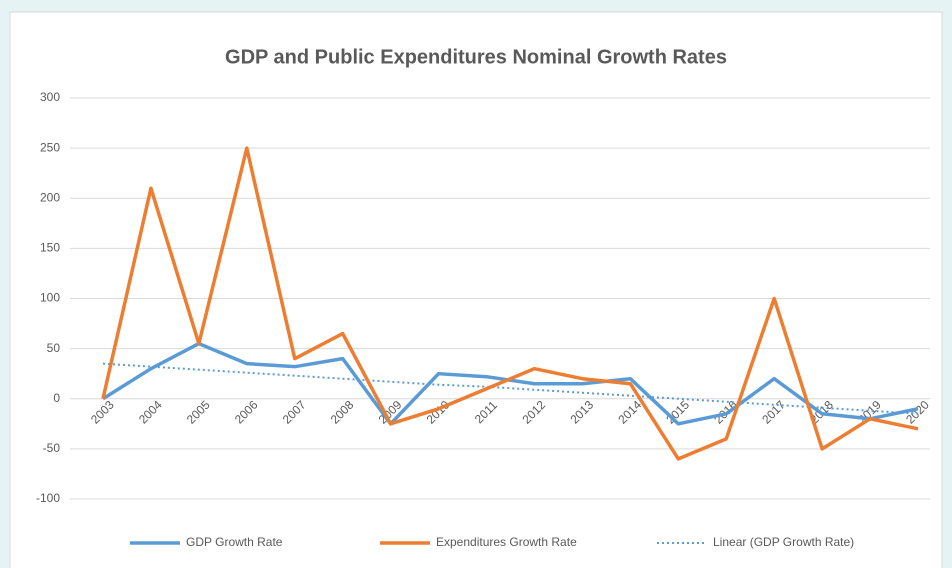 Image resolution: width=952 pixels, height=568 pixels. What do you see at coordinates (50, 97) in the screenshot?
I see `y-tick-label: 300` at bounding box center [50, 97].